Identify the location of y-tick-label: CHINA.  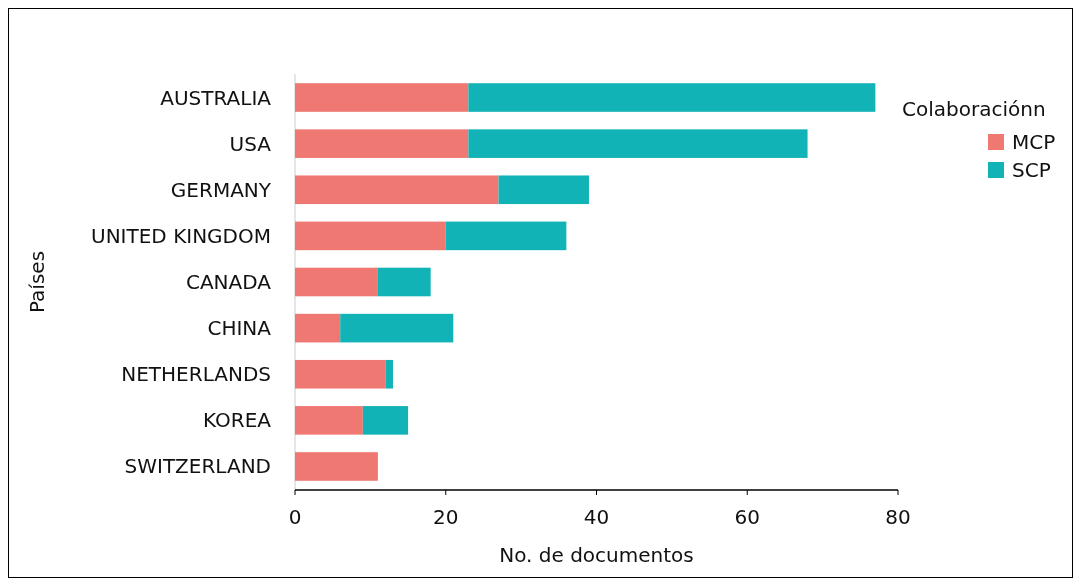
(239, 328).